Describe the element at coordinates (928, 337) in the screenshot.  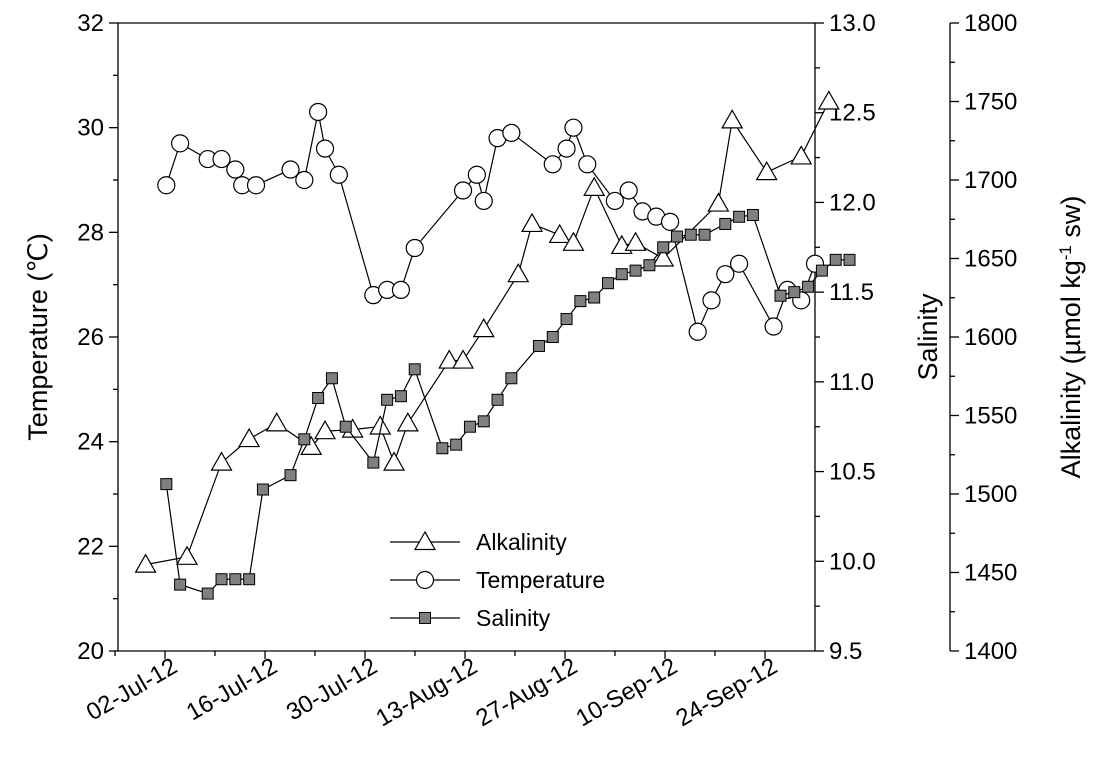
I see `y-axis-title-salinity: Salinity` at that location.